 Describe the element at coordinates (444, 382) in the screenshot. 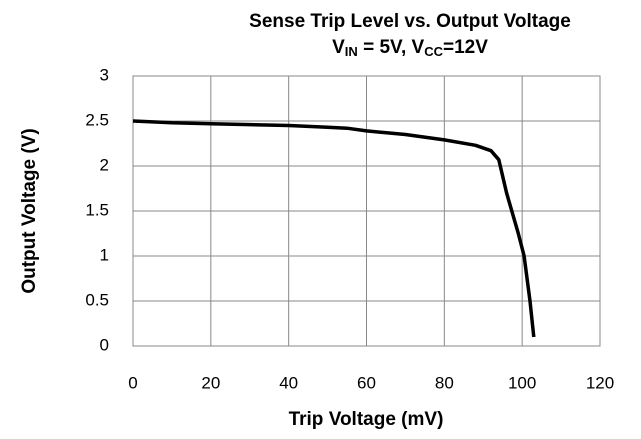

I see `x-tick-label: 80` at that location.